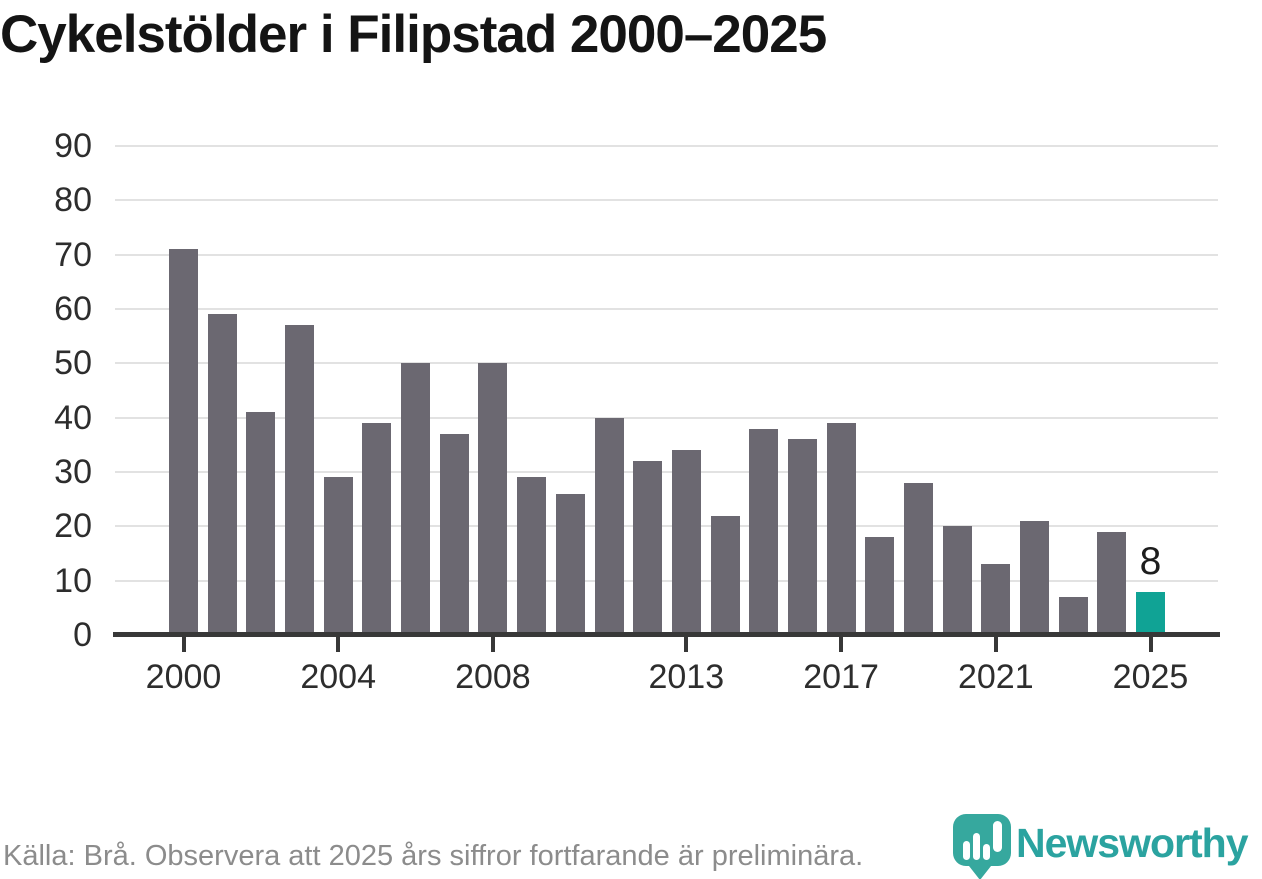 Image resolution: width=1262 pixels, height=879 pixels. What do you see at coordinates (686, 677) in the screenshot?
I see `x-axis-label: 2013` at bounding box center [686, 677].